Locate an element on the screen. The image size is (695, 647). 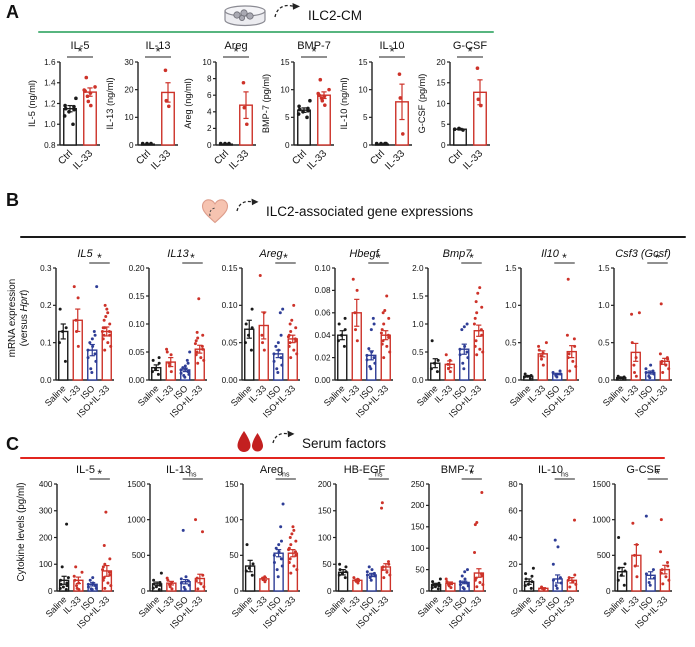
svg-text: 0.06 is located at coordinates (323, 313).